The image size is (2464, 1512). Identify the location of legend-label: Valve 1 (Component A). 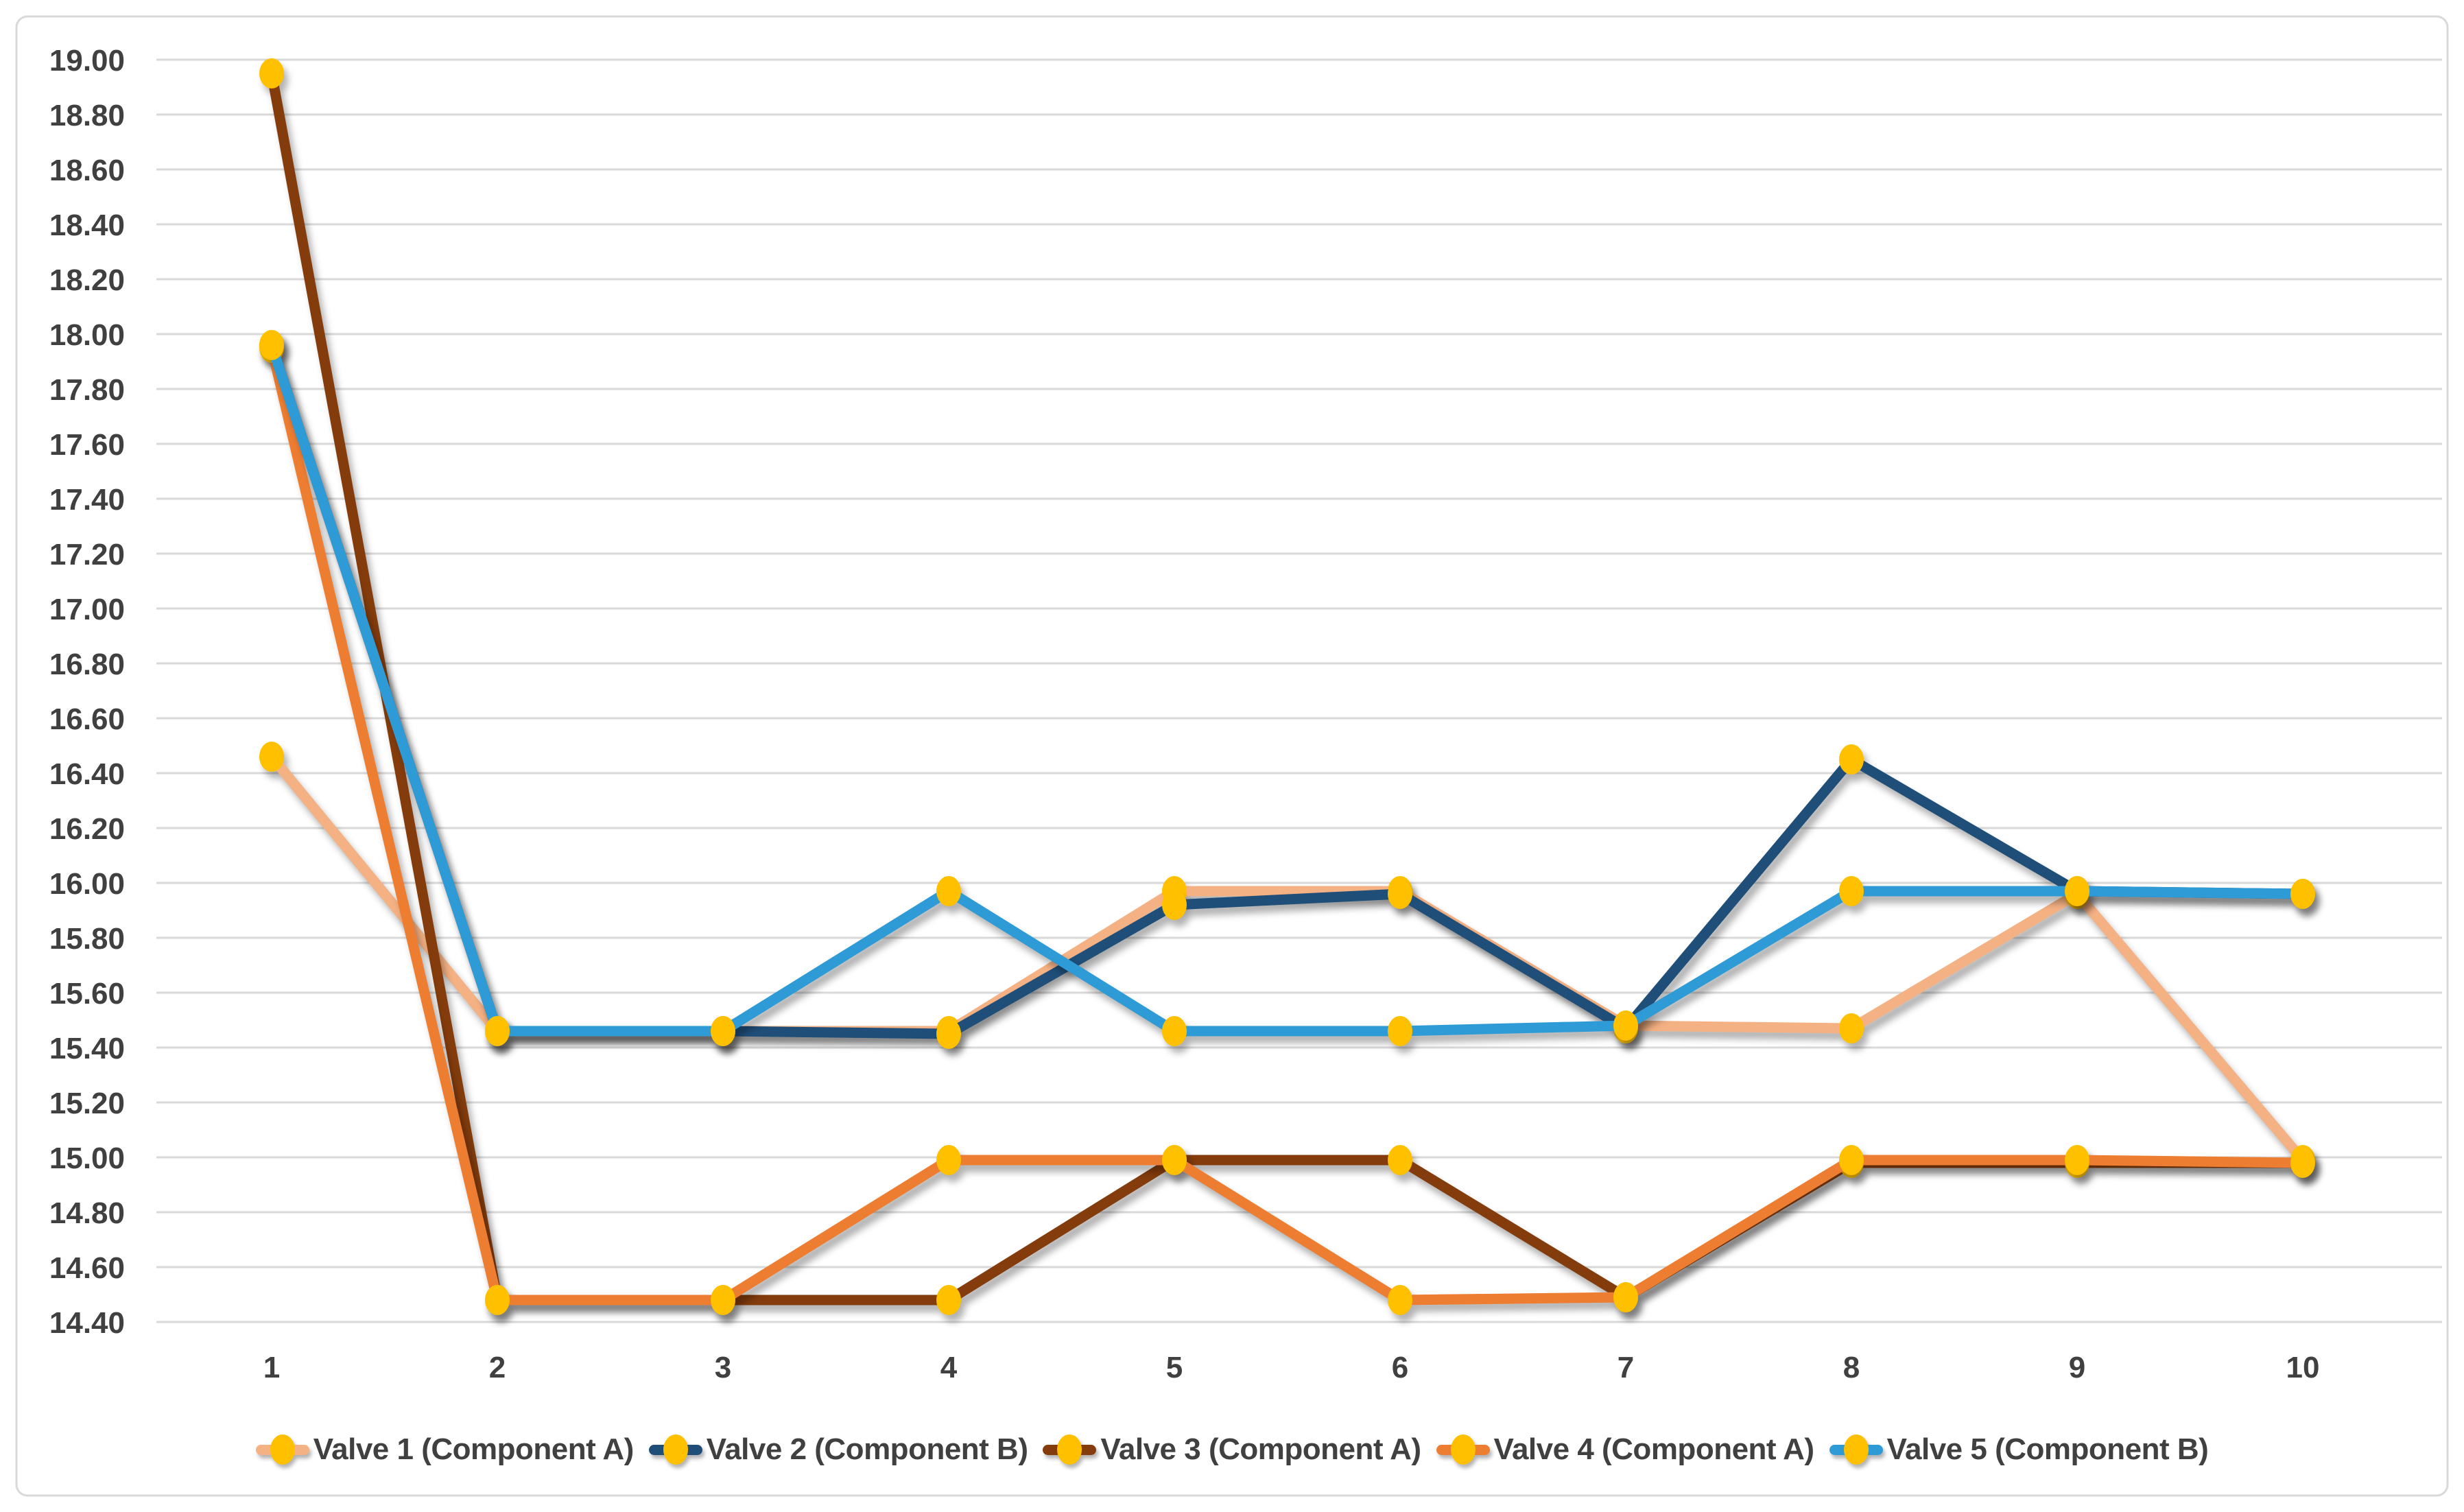
(474, 1449).